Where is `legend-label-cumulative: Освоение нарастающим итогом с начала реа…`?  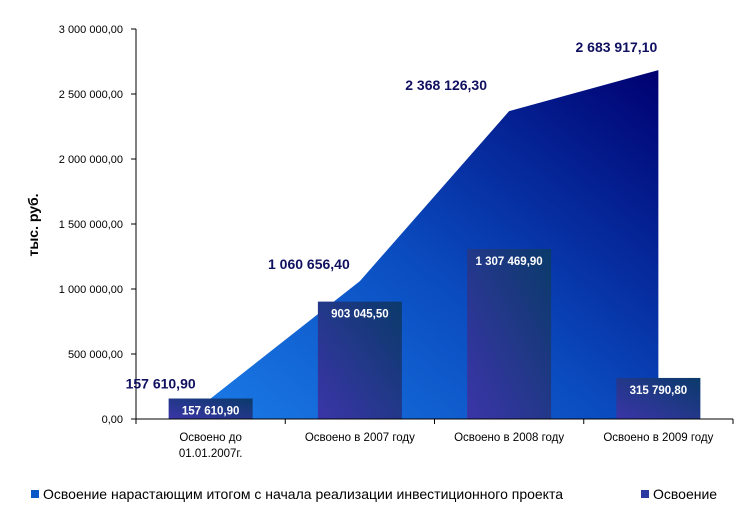 legend-label-cumulative: Освоение нарастающим итогом с начала реа… is located at coordinates (303, 494).